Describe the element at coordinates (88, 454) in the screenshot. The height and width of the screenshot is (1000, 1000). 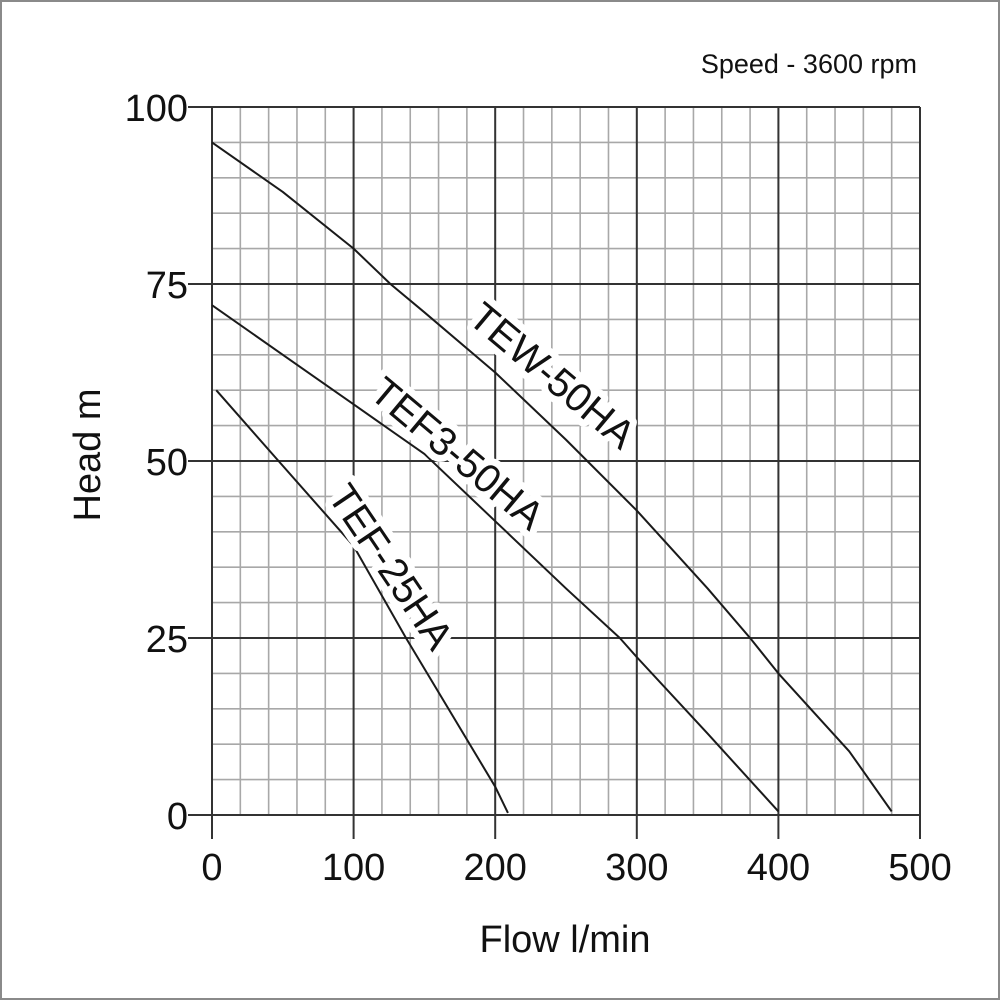
I see `y-axis-label: Head m` at that location.